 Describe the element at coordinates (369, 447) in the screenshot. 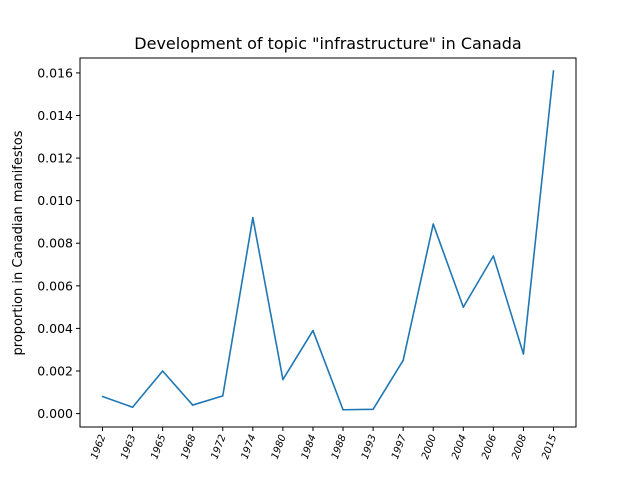

I see `x-tick-label: 1993` at that location.